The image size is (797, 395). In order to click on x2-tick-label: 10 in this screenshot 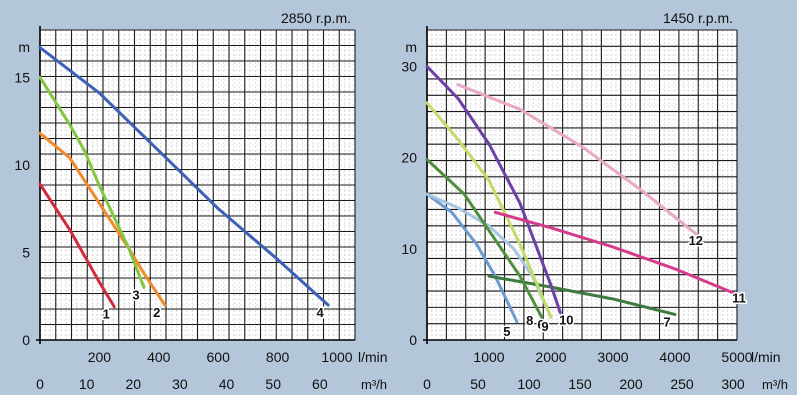, I will do `click(87, 384)`.